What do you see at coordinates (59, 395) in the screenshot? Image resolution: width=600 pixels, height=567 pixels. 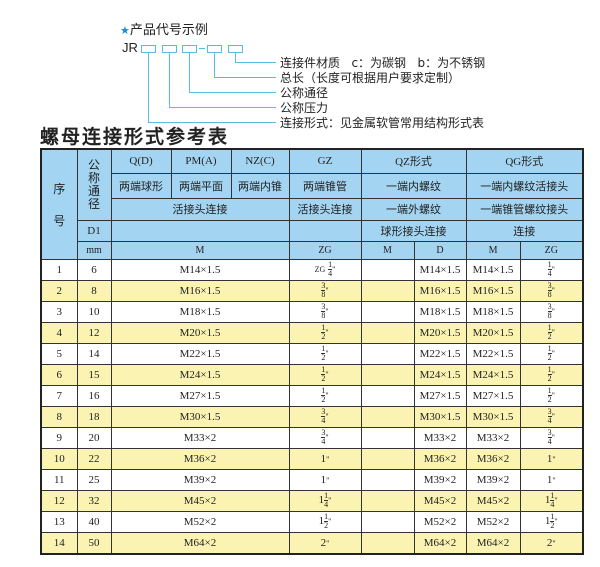 I see `cell-seq: 7` at bounding box center [59, 395].